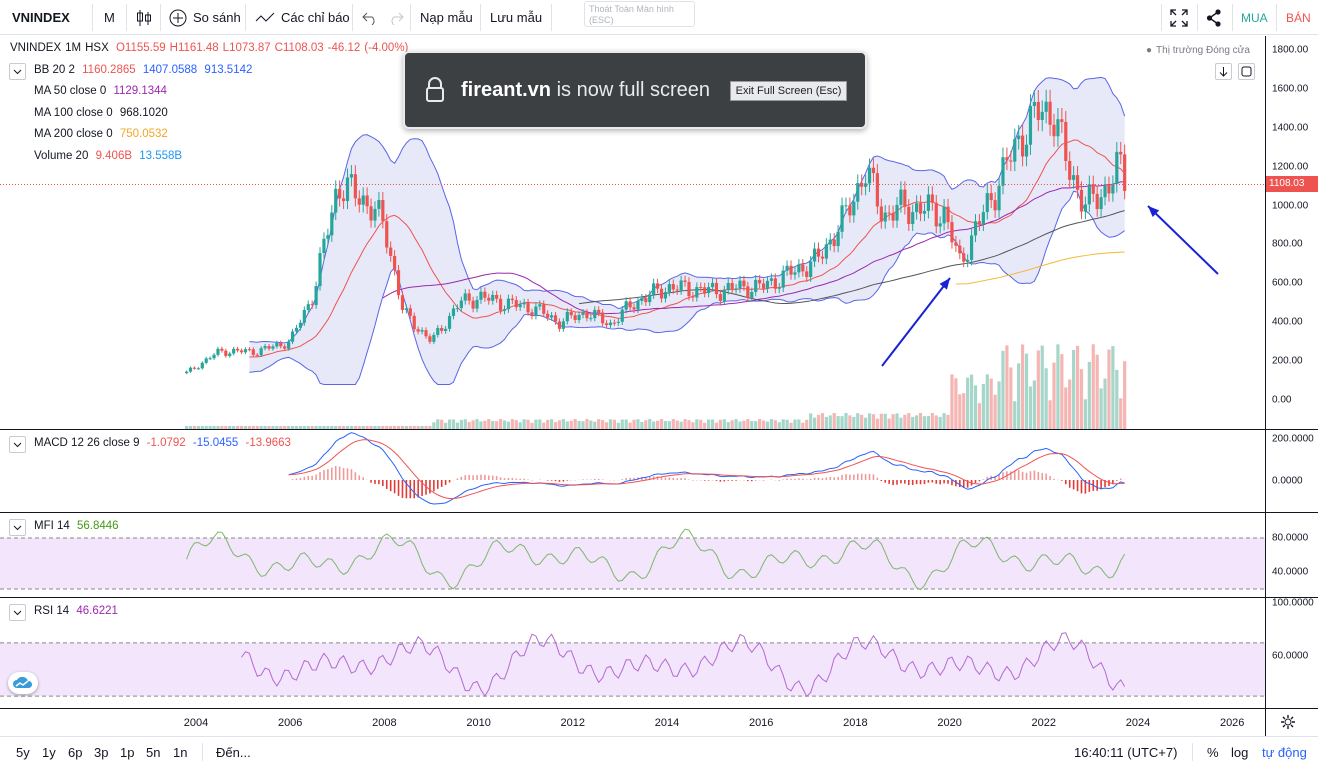  Describe the element at coordinates (17, 444) in the screenshot. I see `collapse-macd-button` at that location.